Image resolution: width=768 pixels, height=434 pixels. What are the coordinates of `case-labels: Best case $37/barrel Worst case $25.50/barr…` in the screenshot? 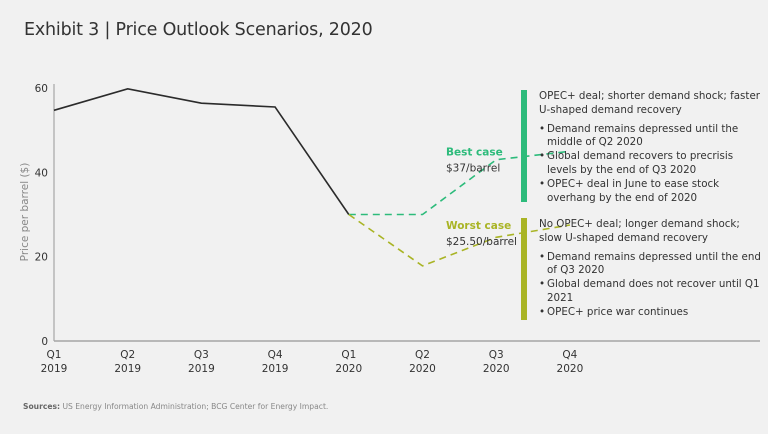 It's located at (481, 197).